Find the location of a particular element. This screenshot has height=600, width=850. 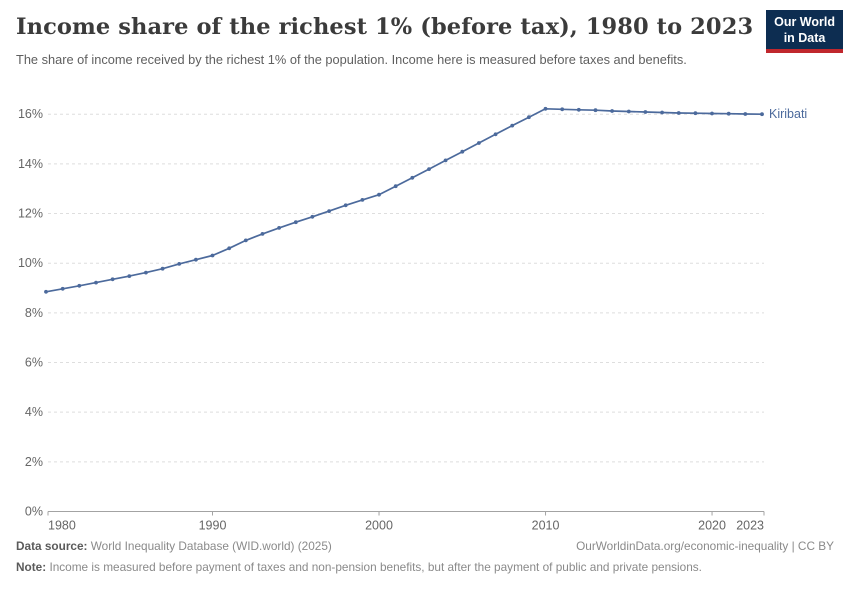

y-tick-label: 12% is located at coordinates (30, 214).